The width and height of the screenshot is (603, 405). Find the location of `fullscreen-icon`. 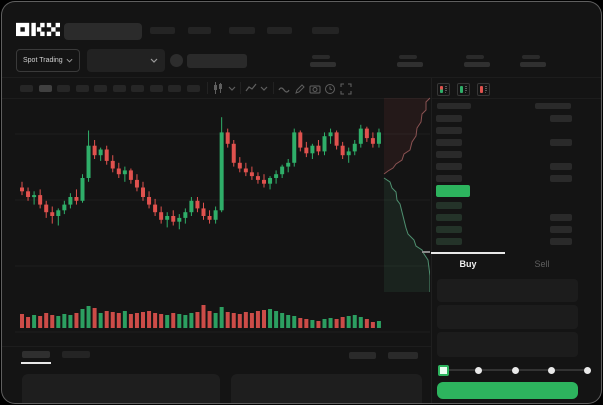

fullscreen-icon is located at coordinates (346, 89).